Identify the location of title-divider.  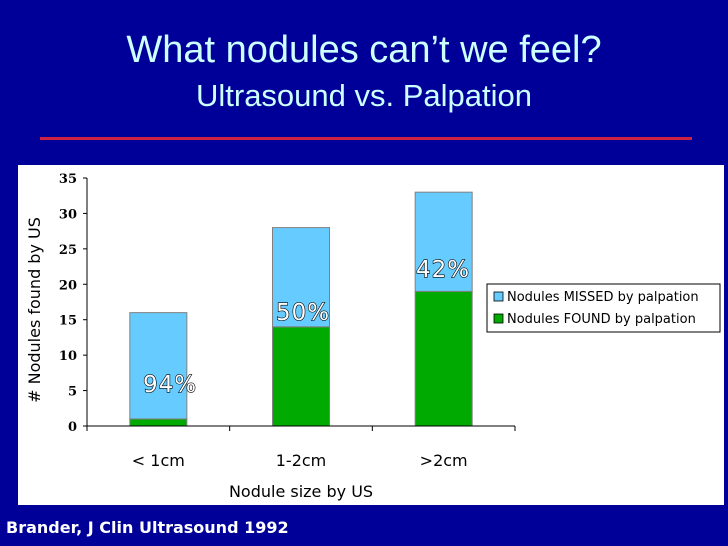
(366, 138).